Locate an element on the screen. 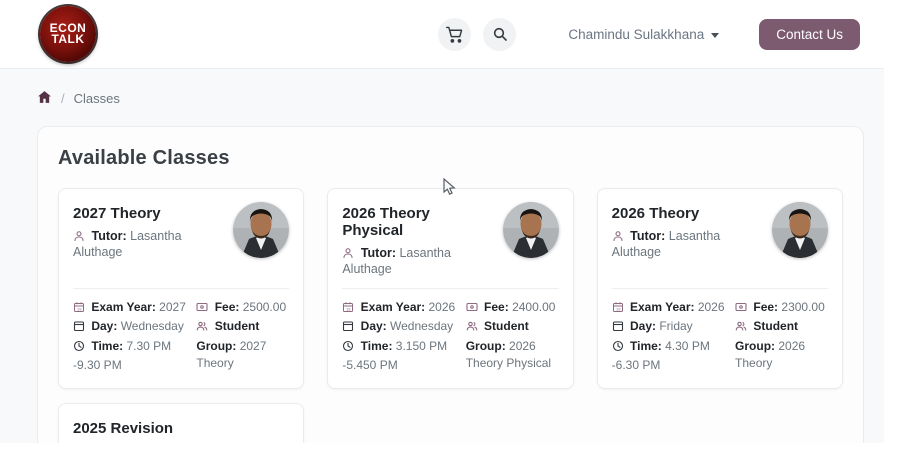 This screenshot has width=917, height=467. fee-value: 2300.00 is located at coordinates (803, 307).